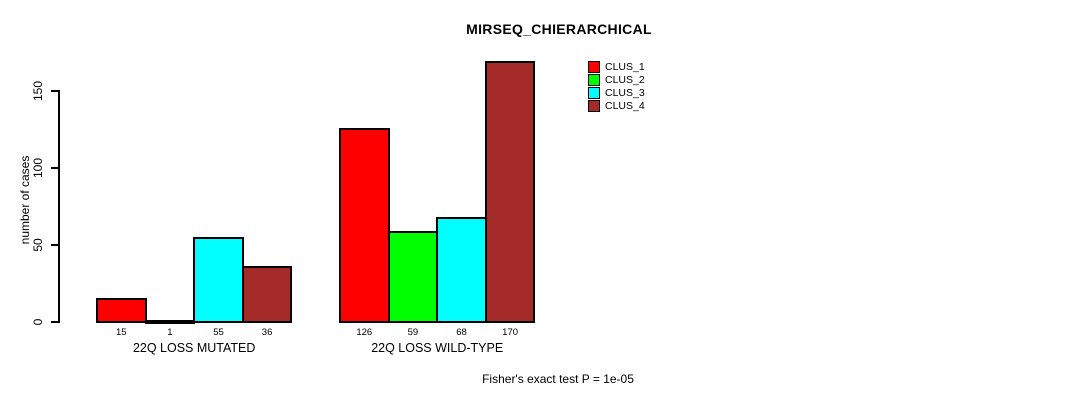  What do you see at coordinates (413, 332) in the screenshot?
I see `bar-value-label: 59` at bounding box center [413, 332].